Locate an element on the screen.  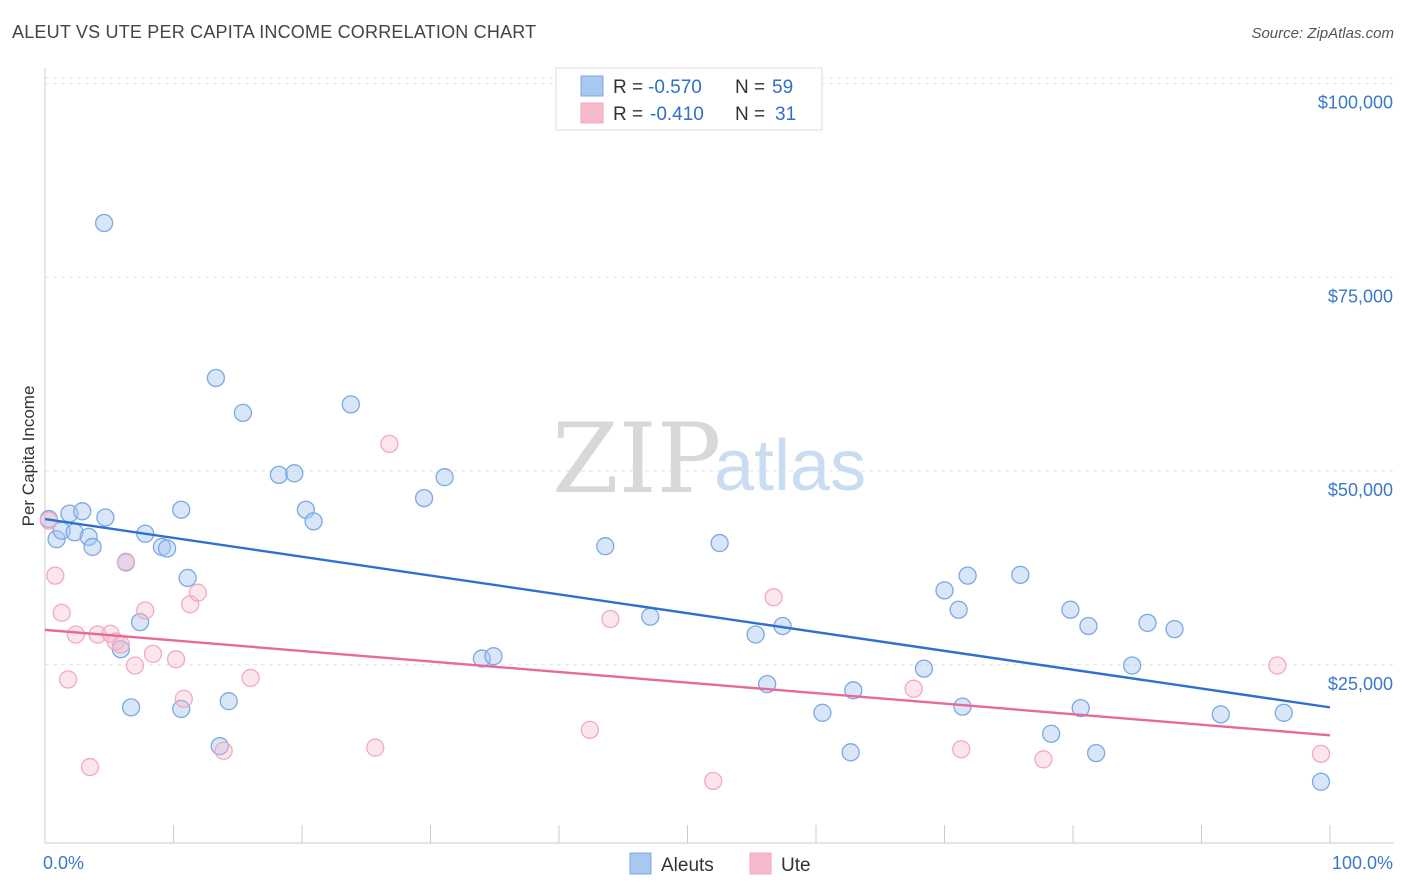
legend-n-label: N = is located at coordinates (750, 87).